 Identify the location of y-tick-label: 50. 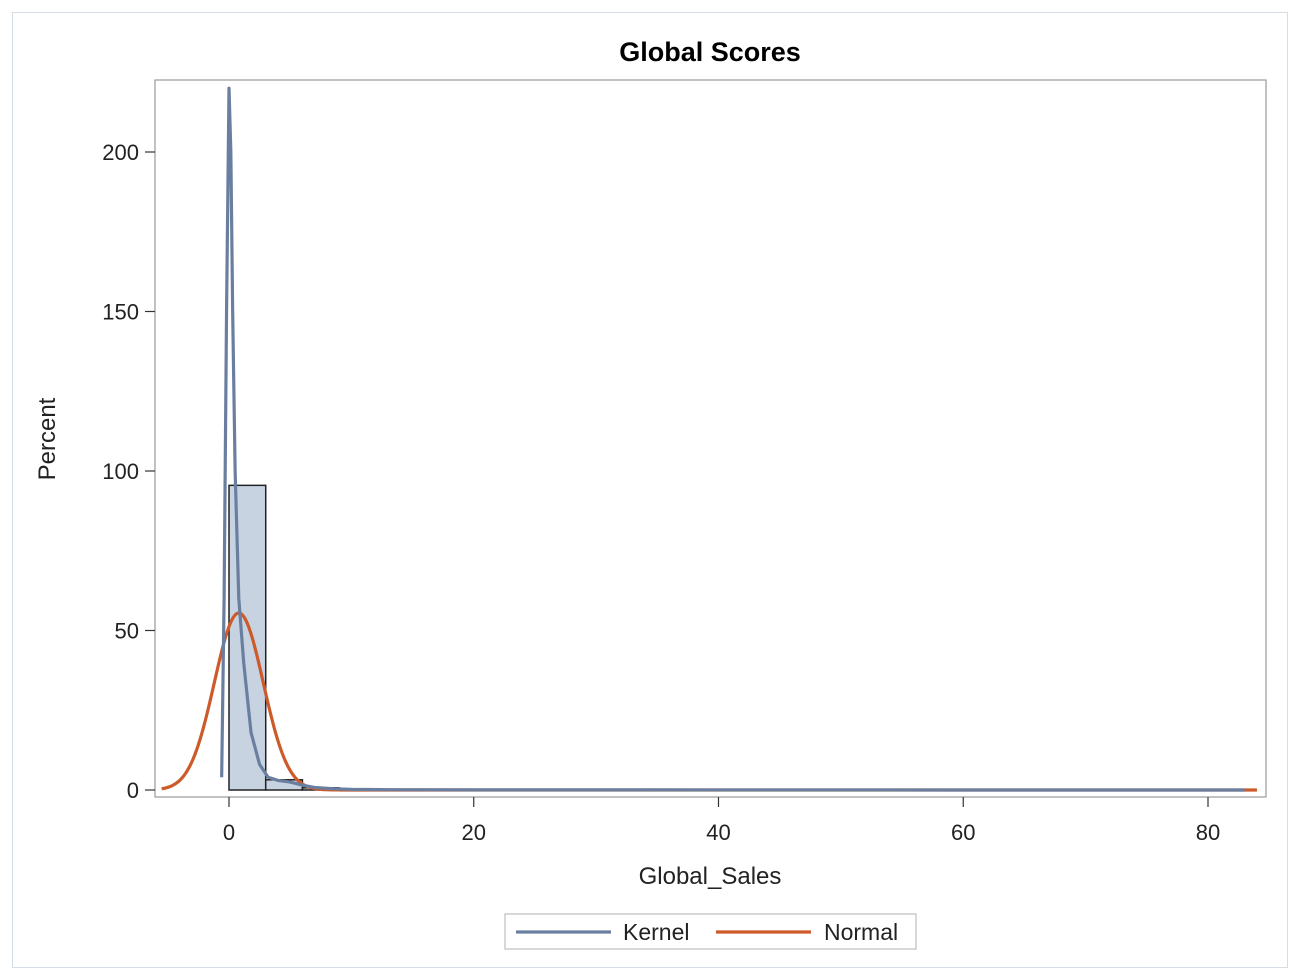
(127, 631).